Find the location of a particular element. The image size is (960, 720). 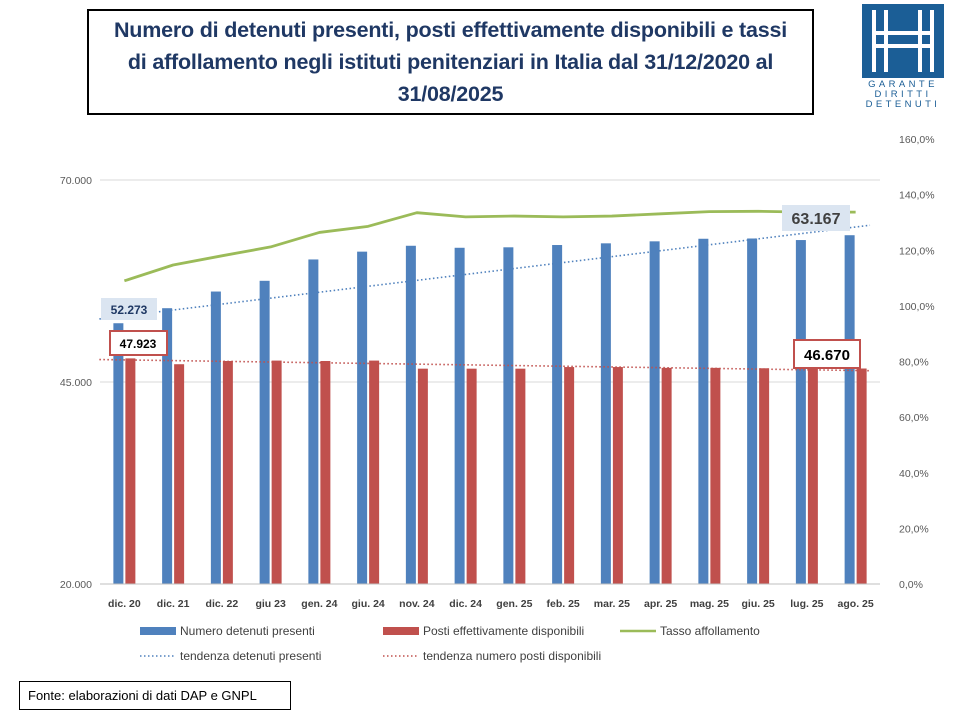

right-axis-tick-label: 0,0% is located at coordinates (911, 585).